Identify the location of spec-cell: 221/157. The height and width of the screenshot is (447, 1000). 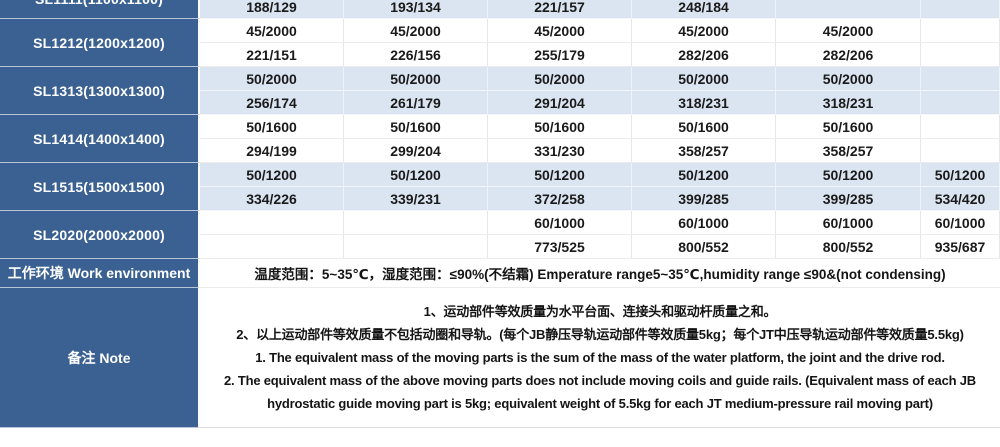
(560, 9).